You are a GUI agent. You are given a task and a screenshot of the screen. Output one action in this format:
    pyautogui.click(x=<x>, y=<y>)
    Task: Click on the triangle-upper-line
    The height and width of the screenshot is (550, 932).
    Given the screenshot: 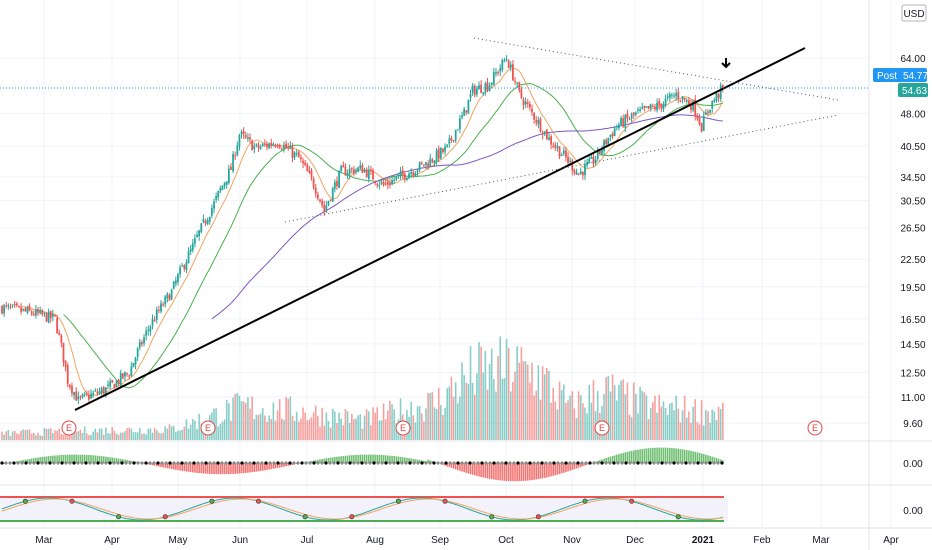 What is the action you would take?
    pyautogui.click(x=656, y=69)
    